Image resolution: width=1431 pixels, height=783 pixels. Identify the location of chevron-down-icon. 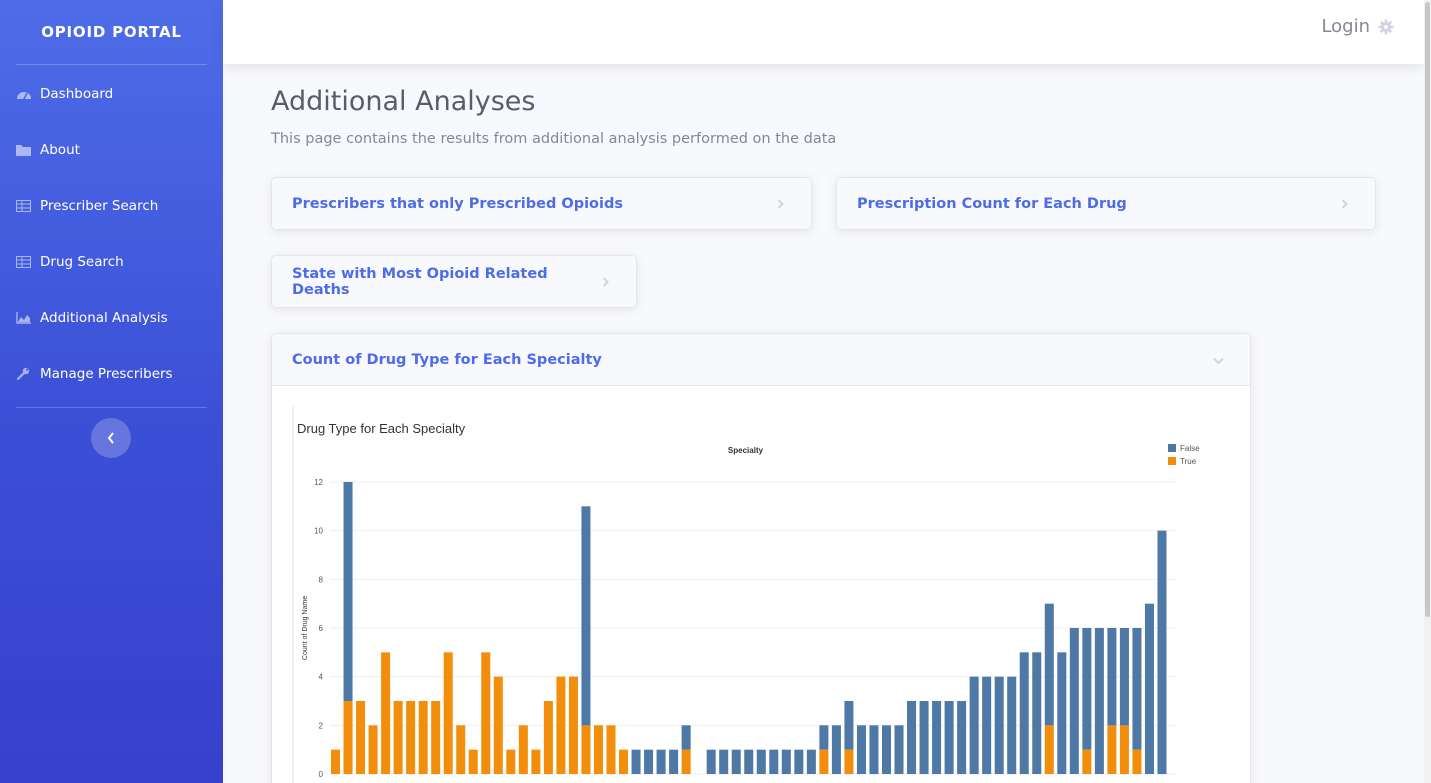
(1218, 359).